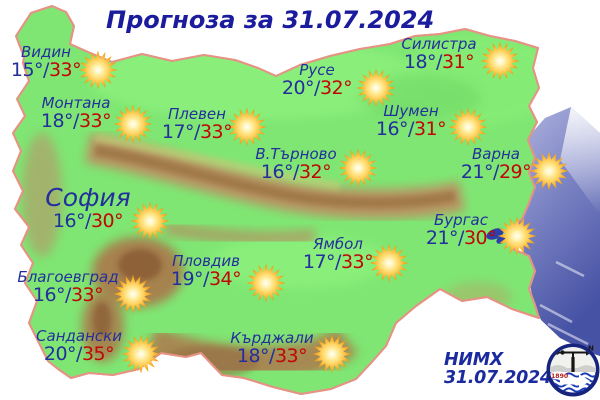 The image size is (600, 400). Describe the element at coordinates (338, 244) in the screenshot. I see `city-name: Ямбол` at that location.